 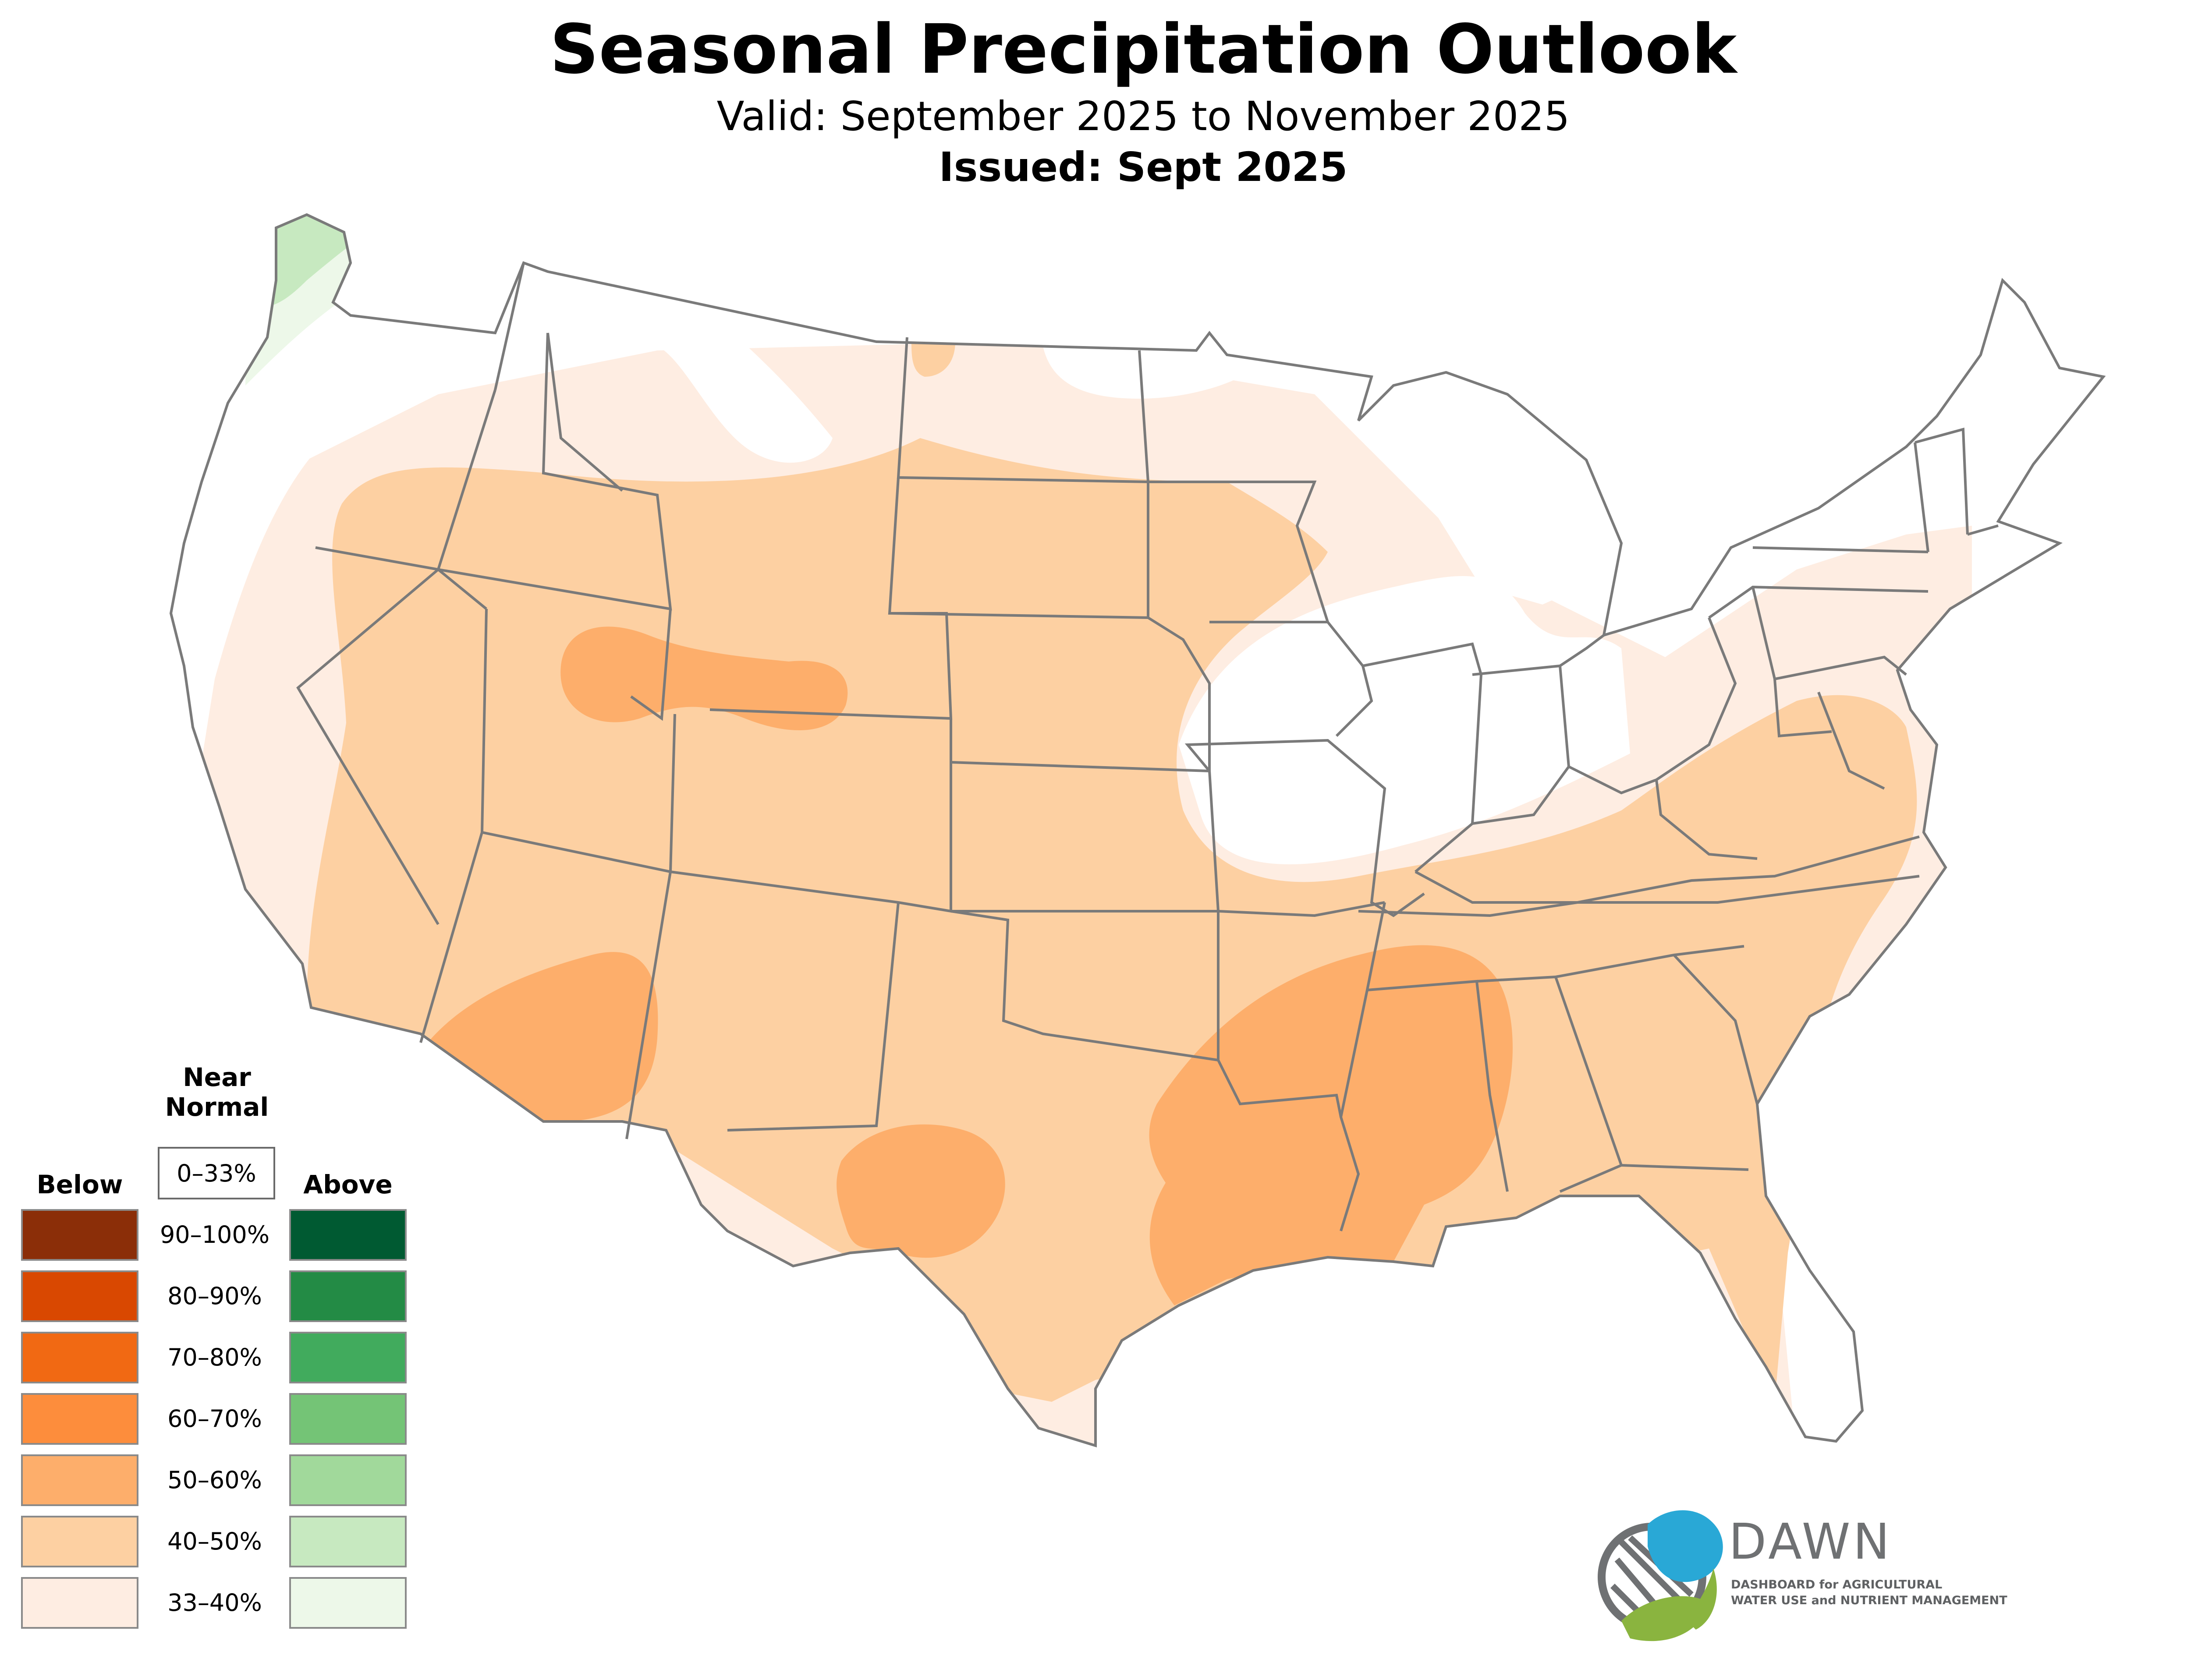 What do you see at coordinates (1404, 720) in the screenshot?
I see `near-normal-midwest-region` at bounding box center [1404, 720].